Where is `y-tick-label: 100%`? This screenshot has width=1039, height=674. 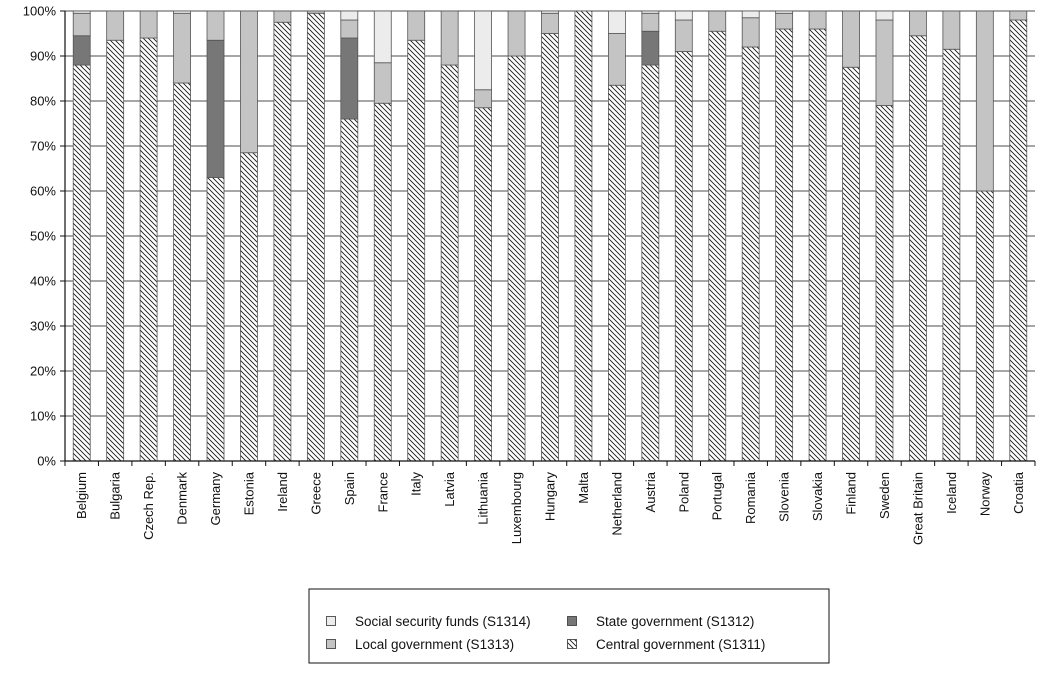 y-tick-label: 100% is located at coordinates (40, 11).